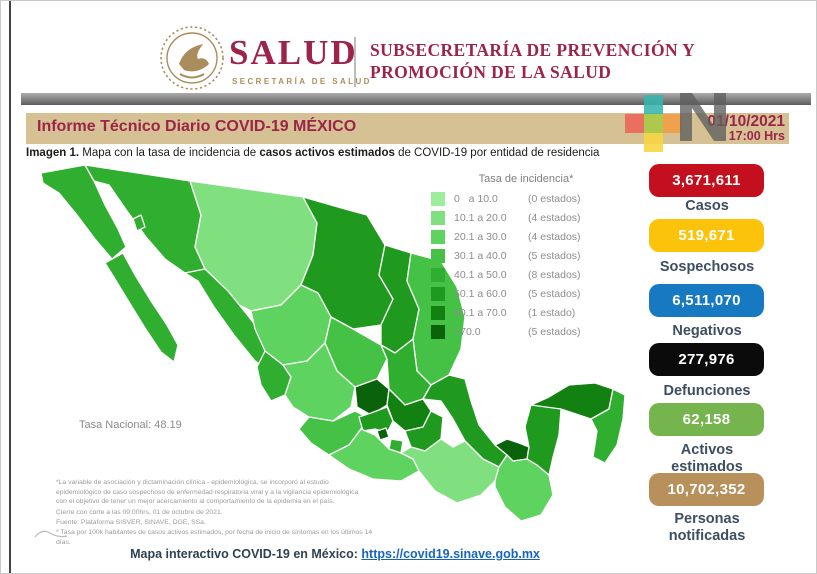 The height and width of the screenshot is (574, 817). I want to click on subsecretaria-line1: SUBSECRETARÍA DE PREVENCIÓN Y, so click(533, 50).